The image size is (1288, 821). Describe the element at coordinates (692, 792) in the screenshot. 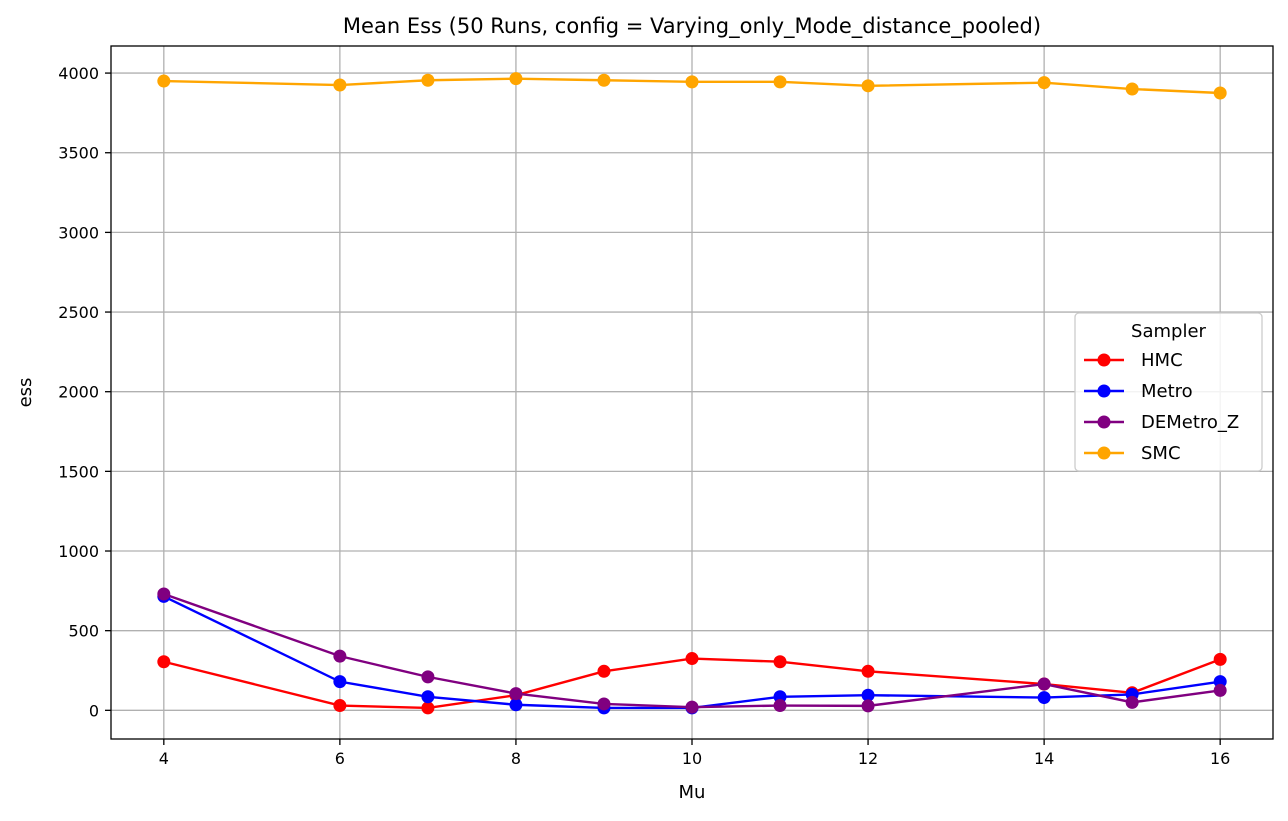

I see `x-axis-label: Mu` at that location.